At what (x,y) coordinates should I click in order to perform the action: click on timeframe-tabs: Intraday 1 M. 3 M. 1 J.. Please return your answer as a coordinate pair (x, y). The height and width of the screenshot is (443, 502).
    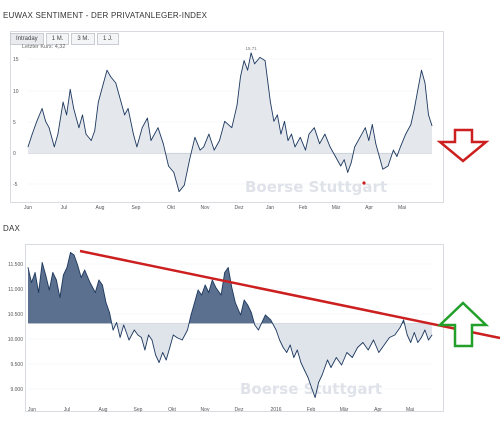
    Looking at the image, I should click on (64, 39).